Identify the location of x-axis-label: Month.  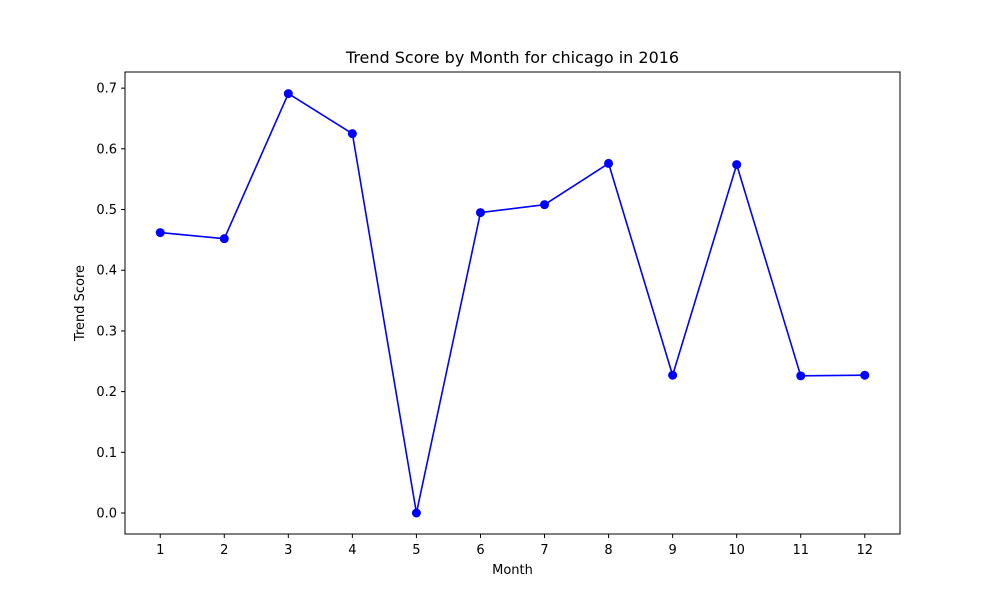
(512, 570).